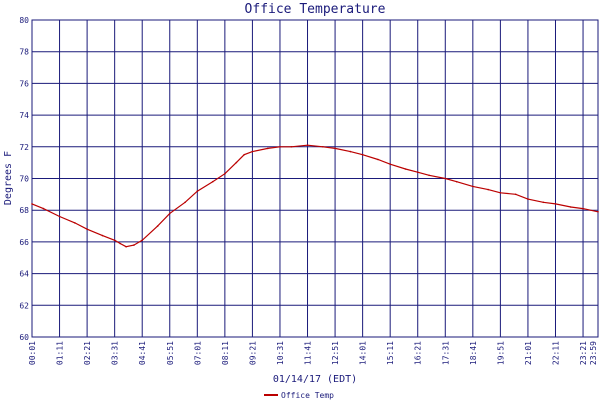  I want to click on x-tick-label: 02:21, so click(87, 353).